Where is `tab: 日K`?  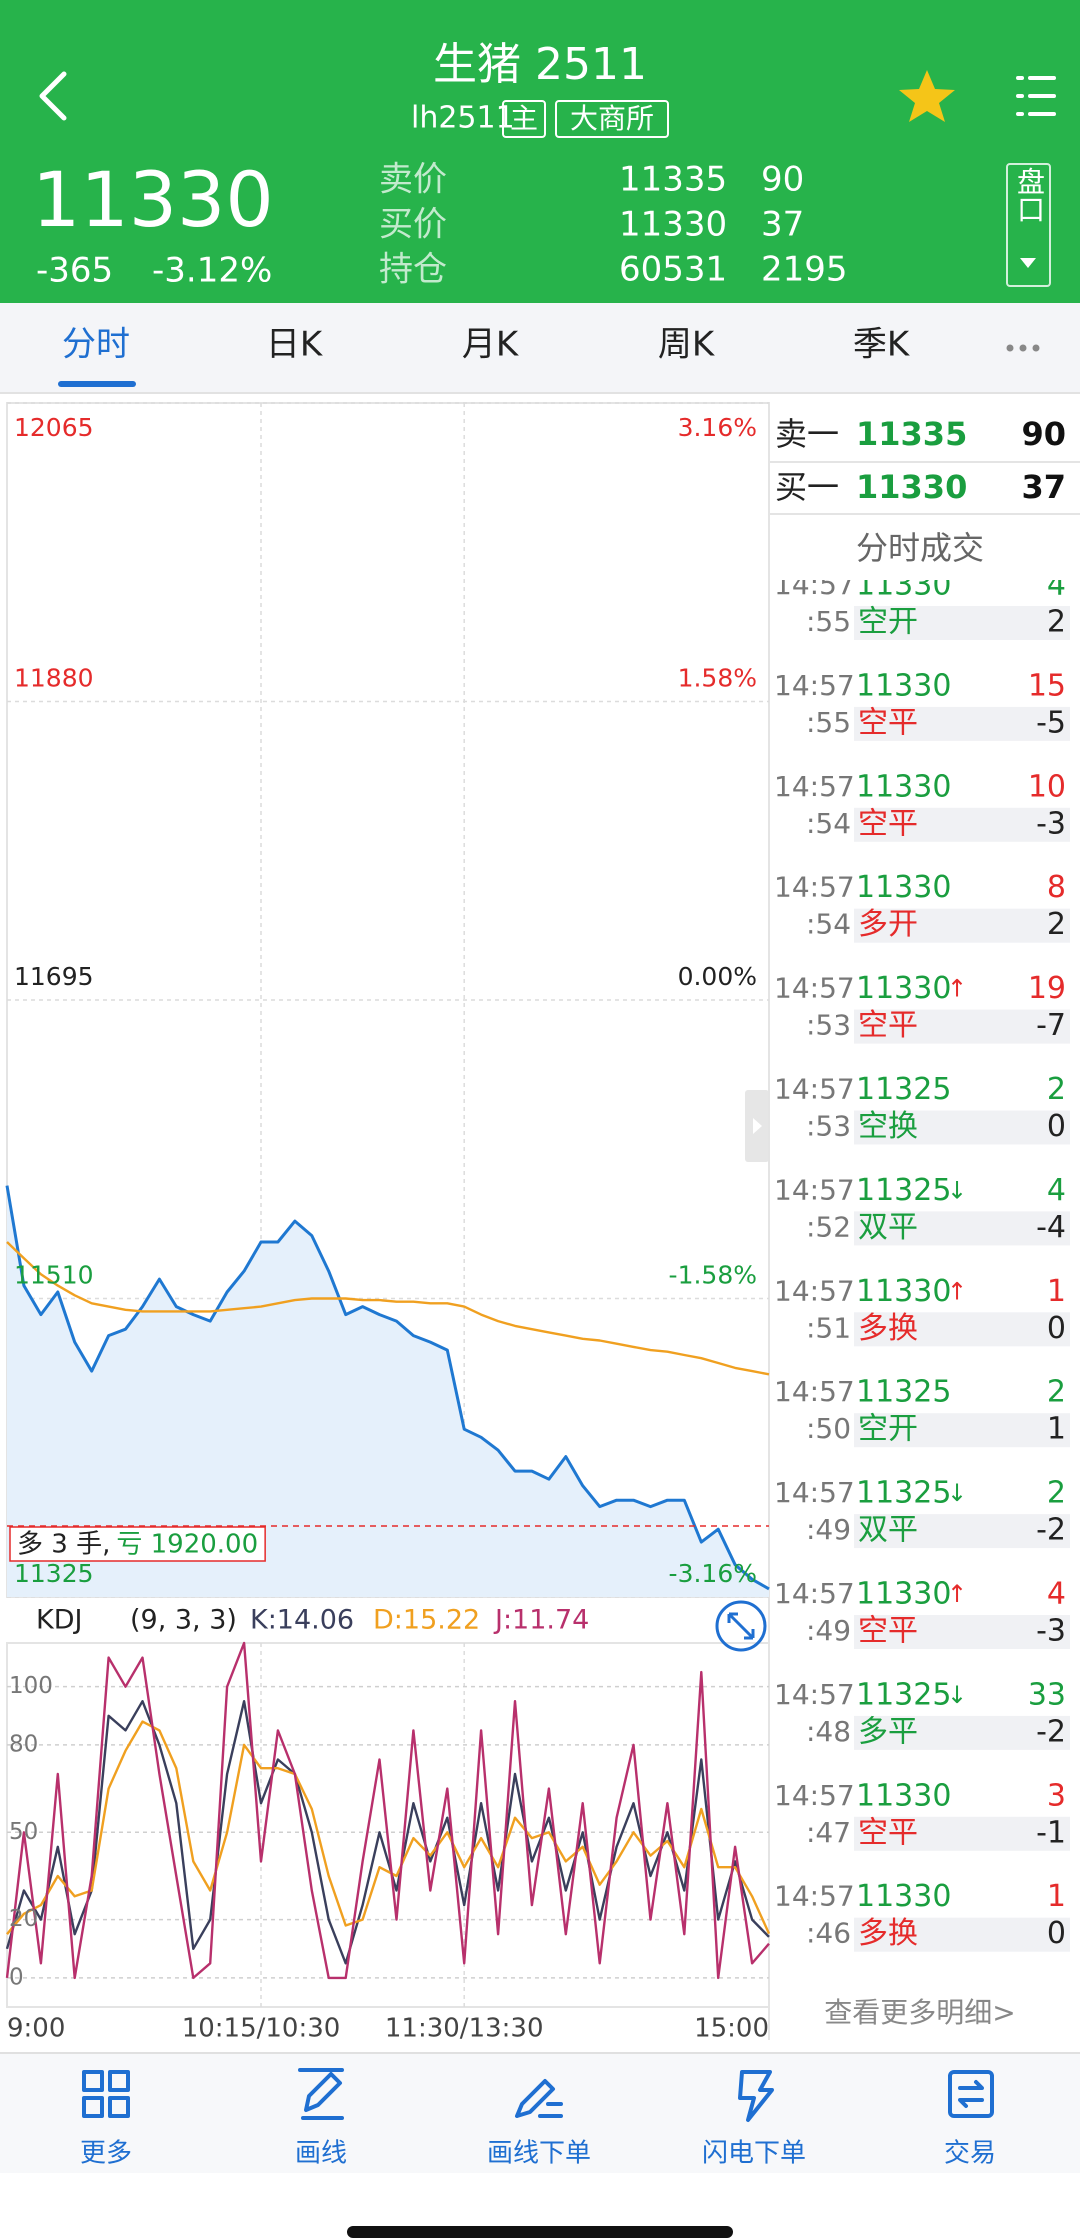
tab: 日K is located at coordinates (295, 345).